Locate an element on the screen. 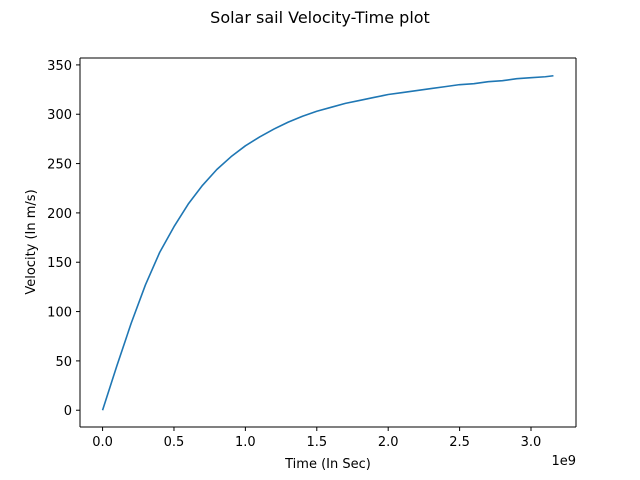 The width and height of the screenshot is (640, 480). y-tick-label: 100 is located at coordinates (59, 313).